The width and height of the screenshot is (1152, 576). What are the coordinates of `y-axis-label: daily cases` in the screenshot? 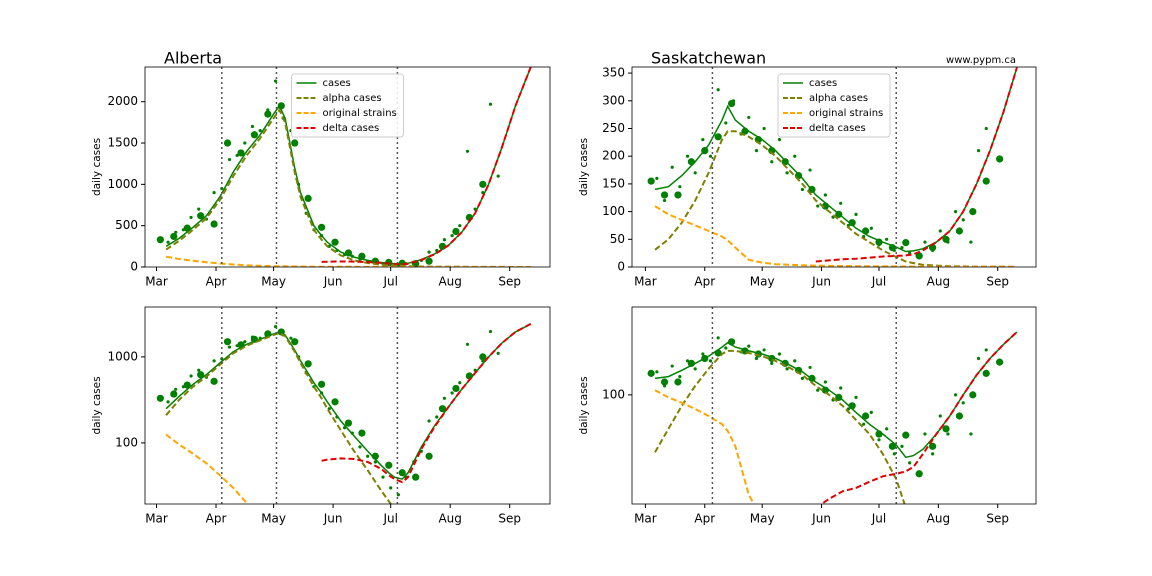 It's located at (584, 167).